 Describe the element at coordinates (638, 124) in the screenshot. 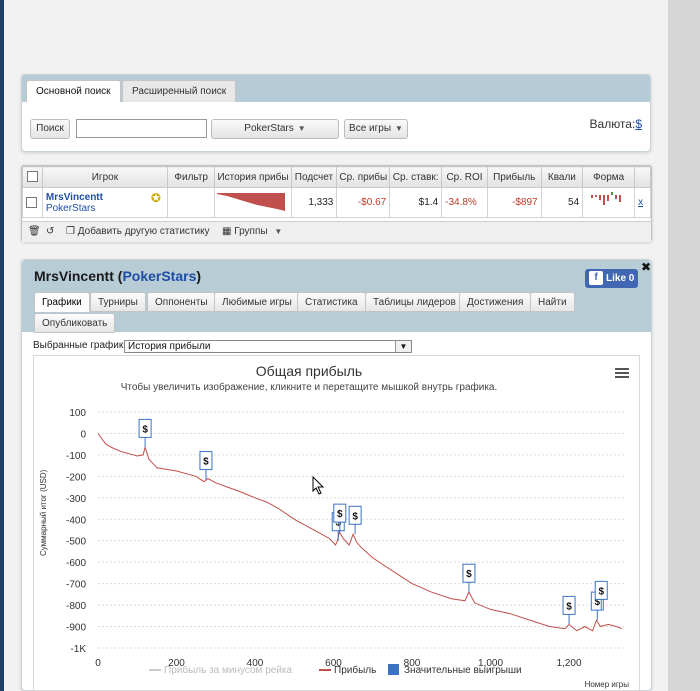

I see `currency-link: $` at that location.